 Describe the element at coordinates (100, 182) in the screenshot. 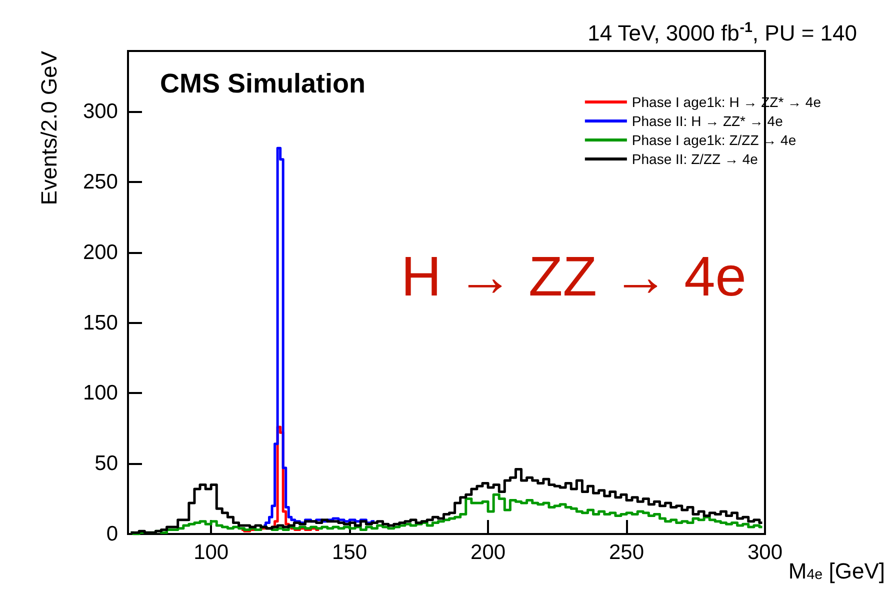

I see `y-tick-label: 250` at that location.